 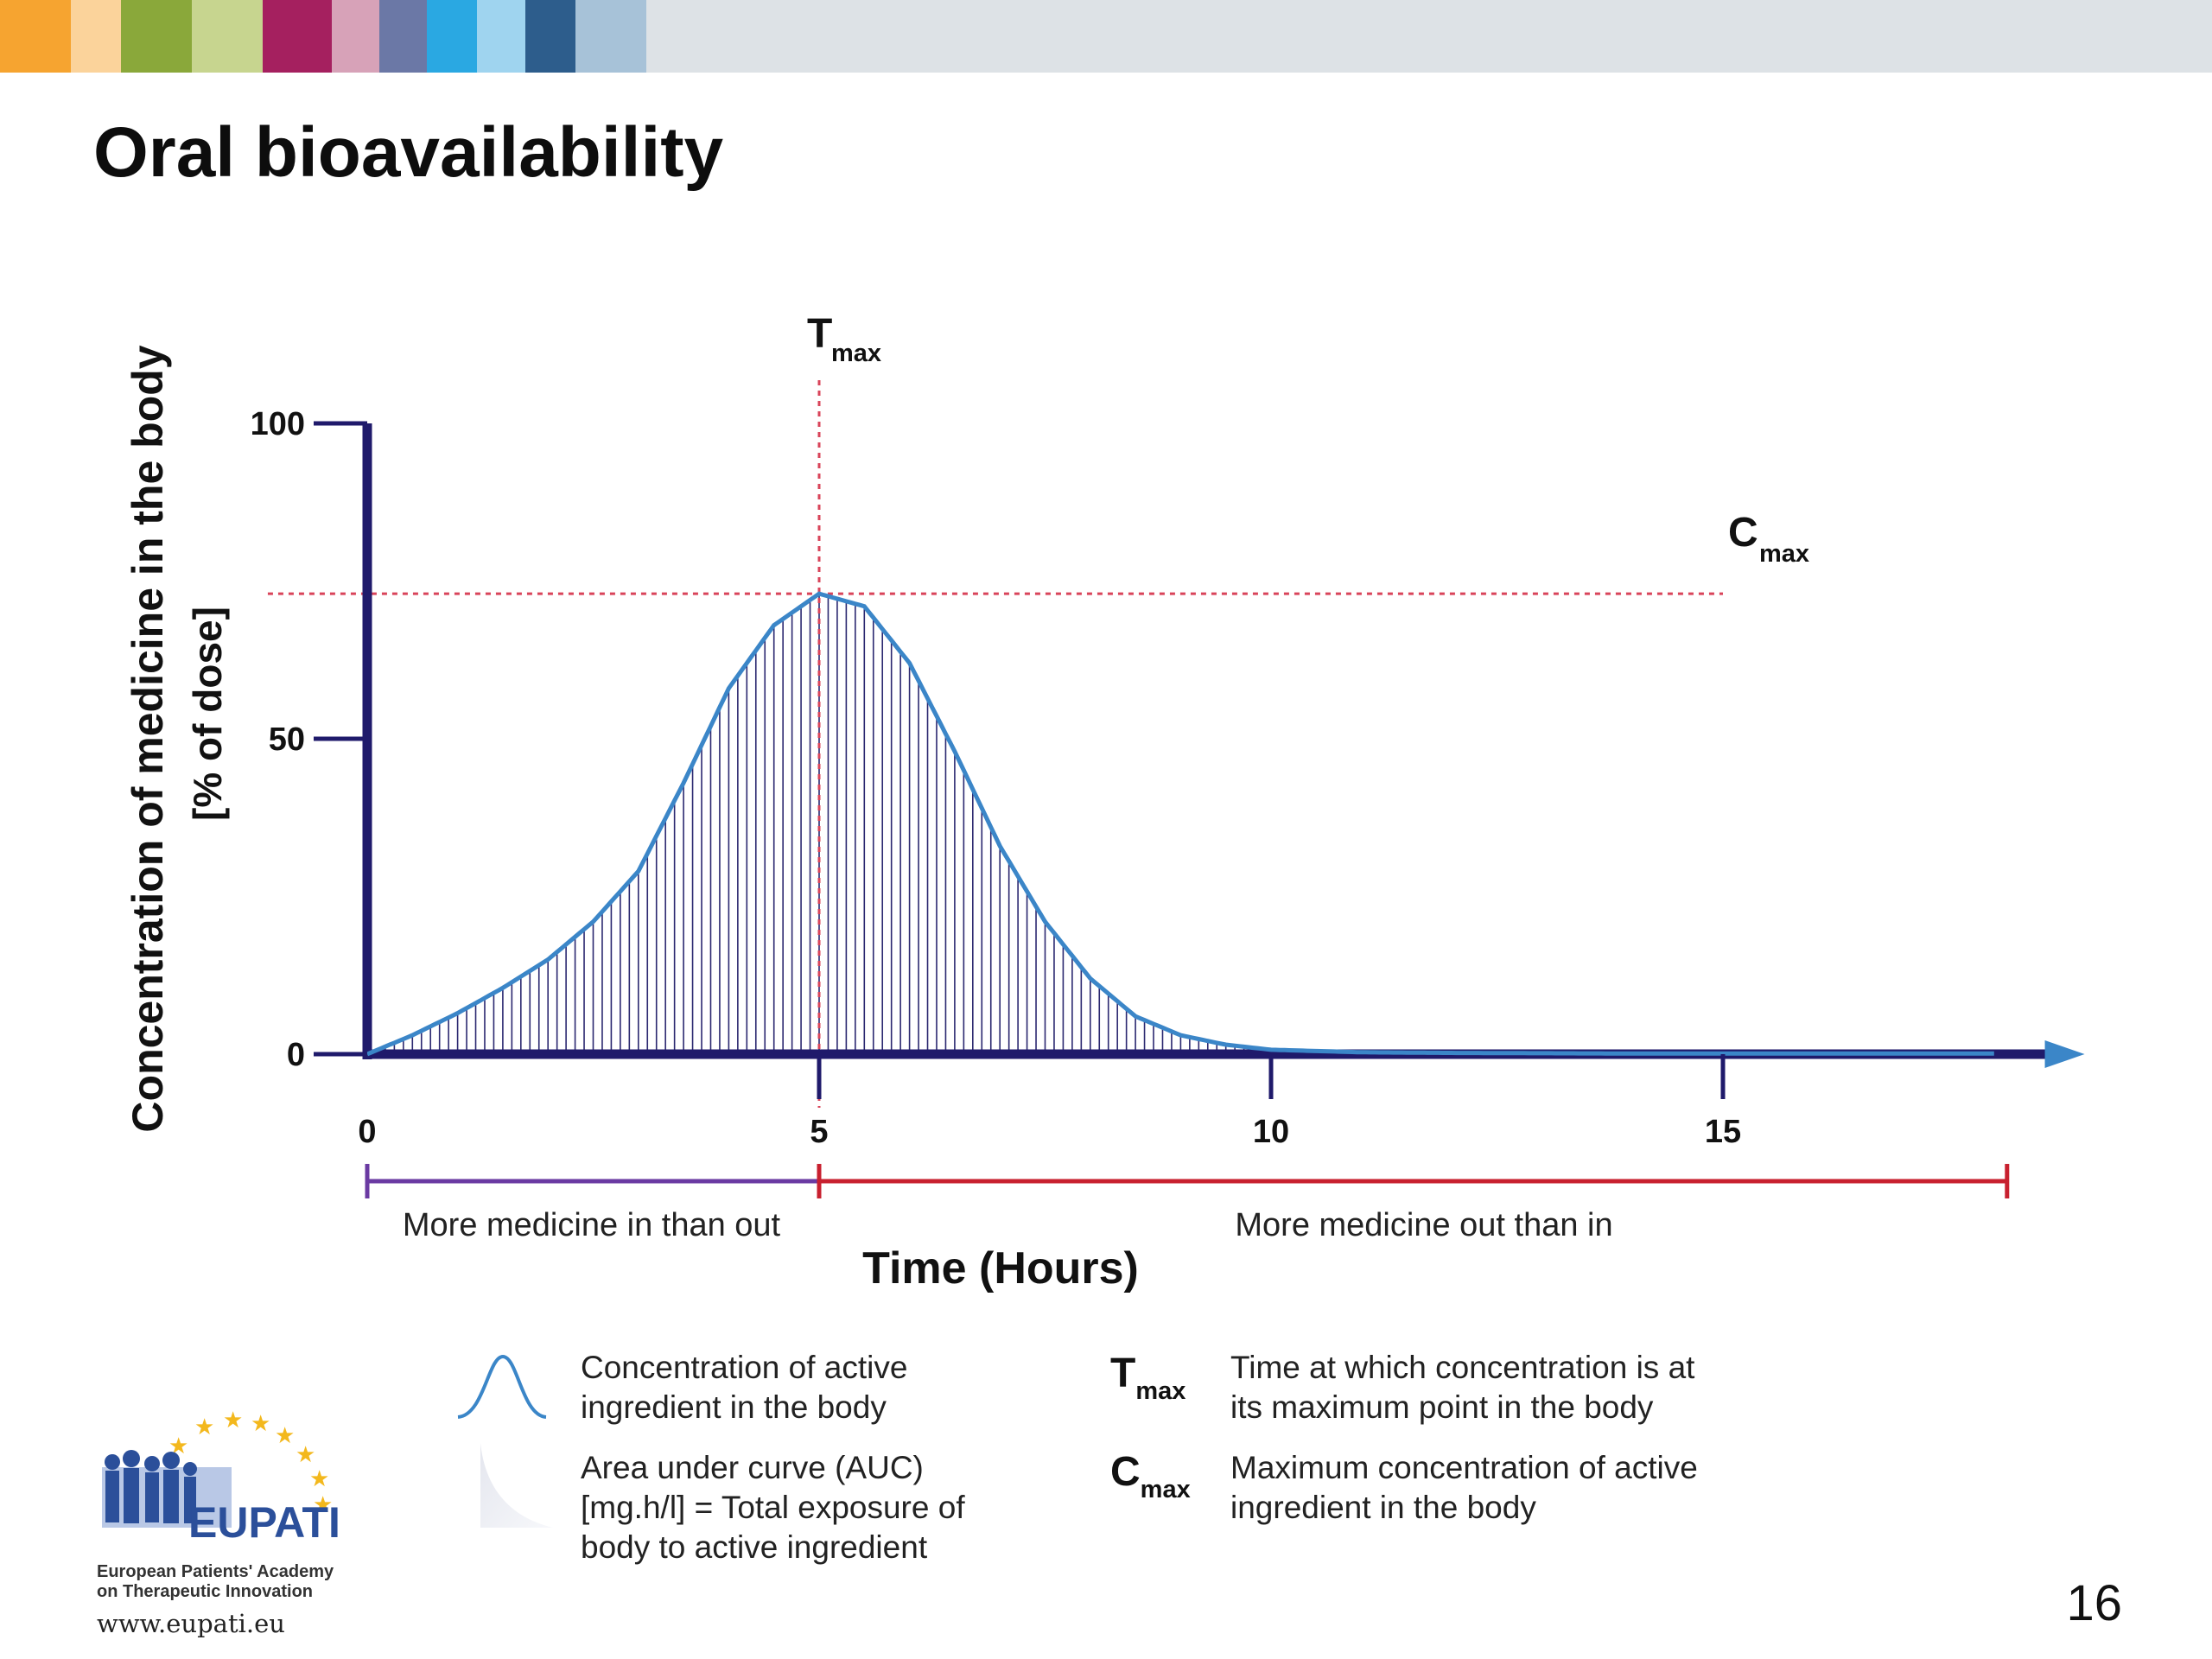 What do you see at coordinates (754, 1547) in the screenshot?
I see `legend-auc-line-3: body to active ingredient` at bounding box center [754, 1547].